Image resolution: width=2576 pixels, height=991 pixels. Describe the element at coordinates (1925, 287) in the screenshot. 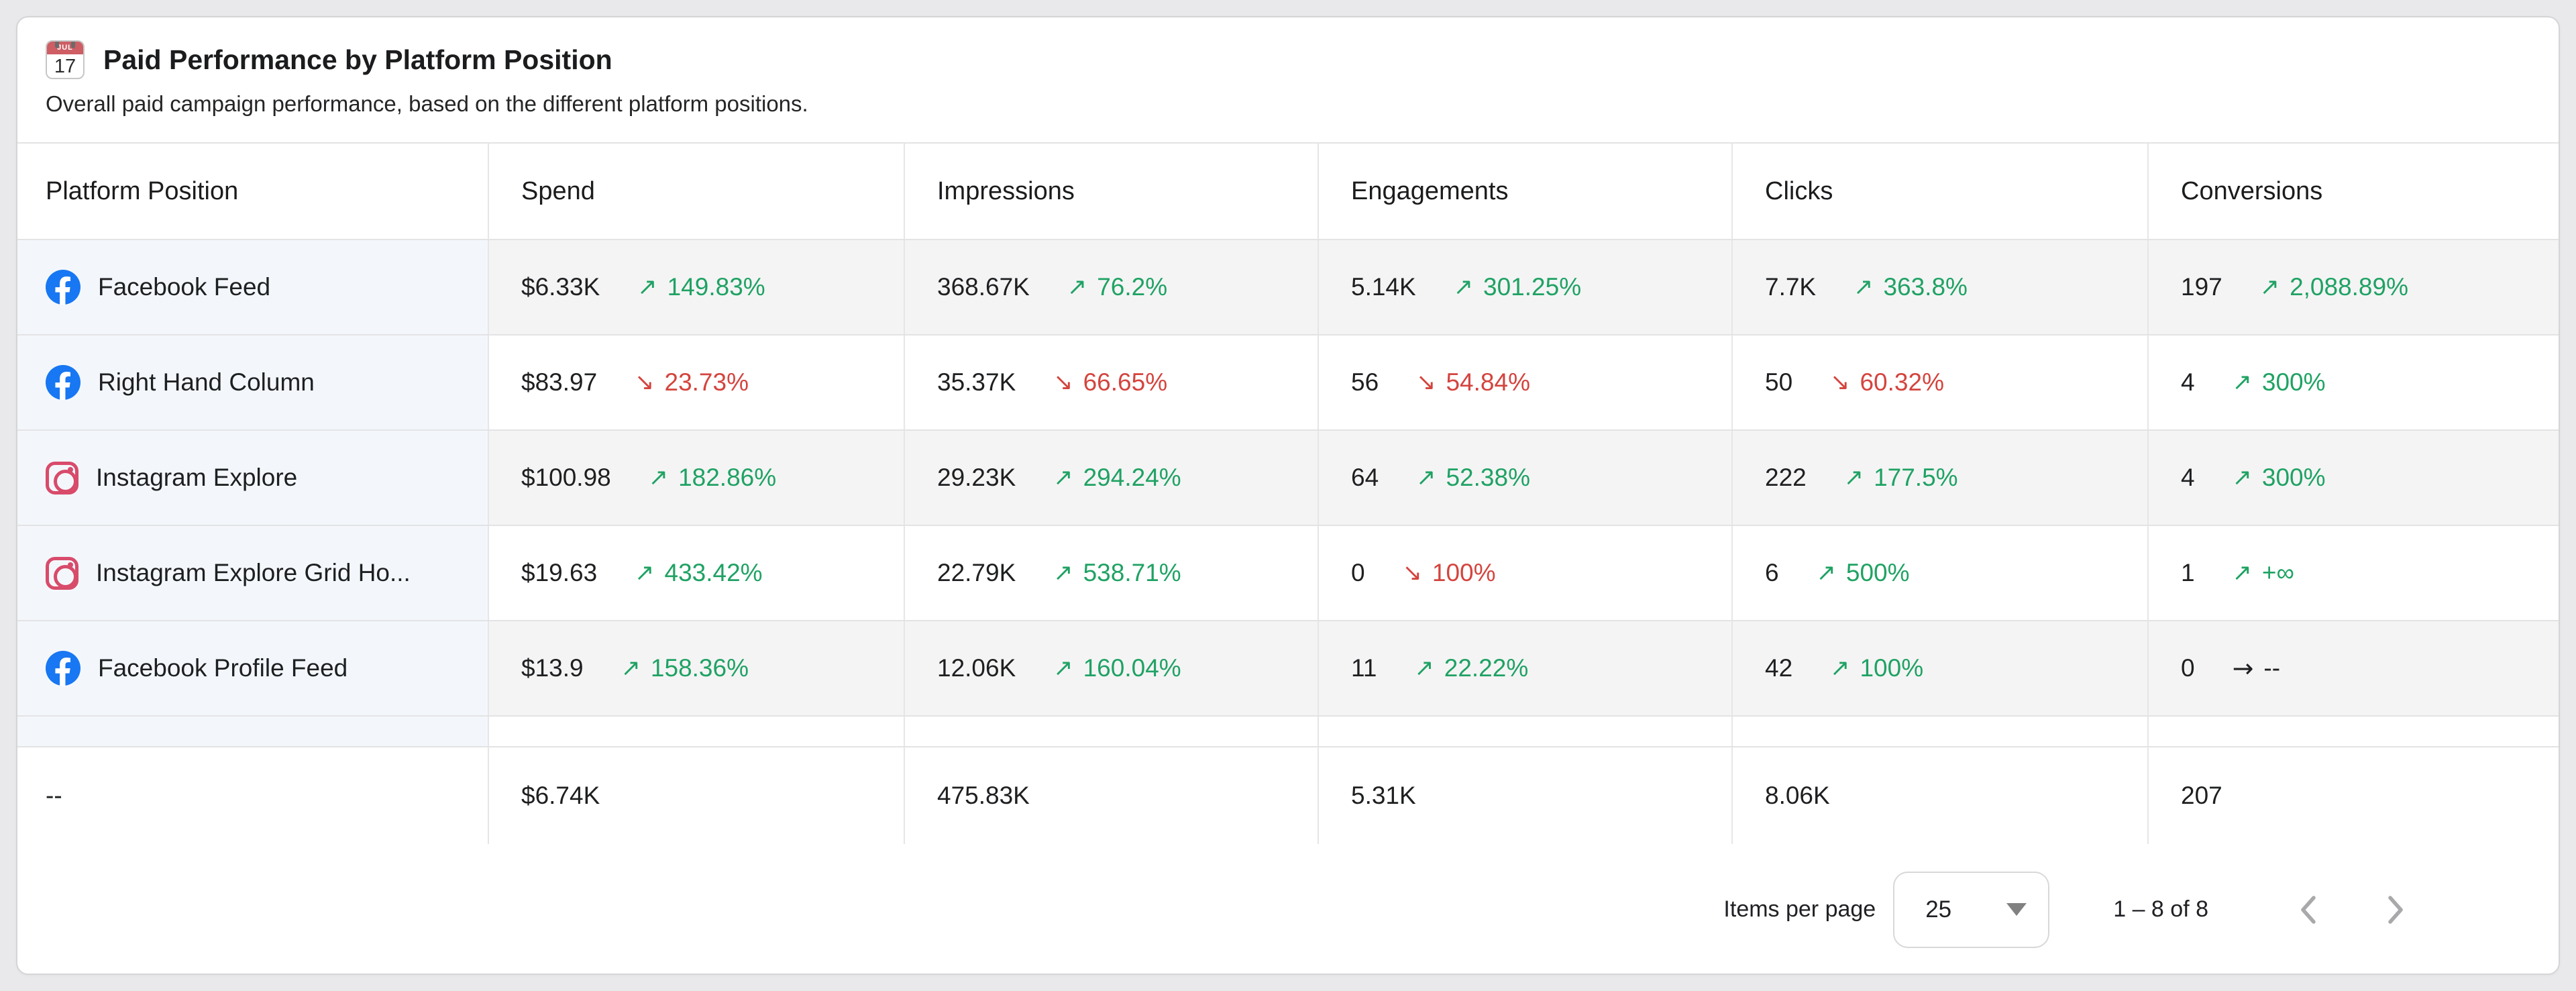

I see `metric-delta: 363.8%` at that location.